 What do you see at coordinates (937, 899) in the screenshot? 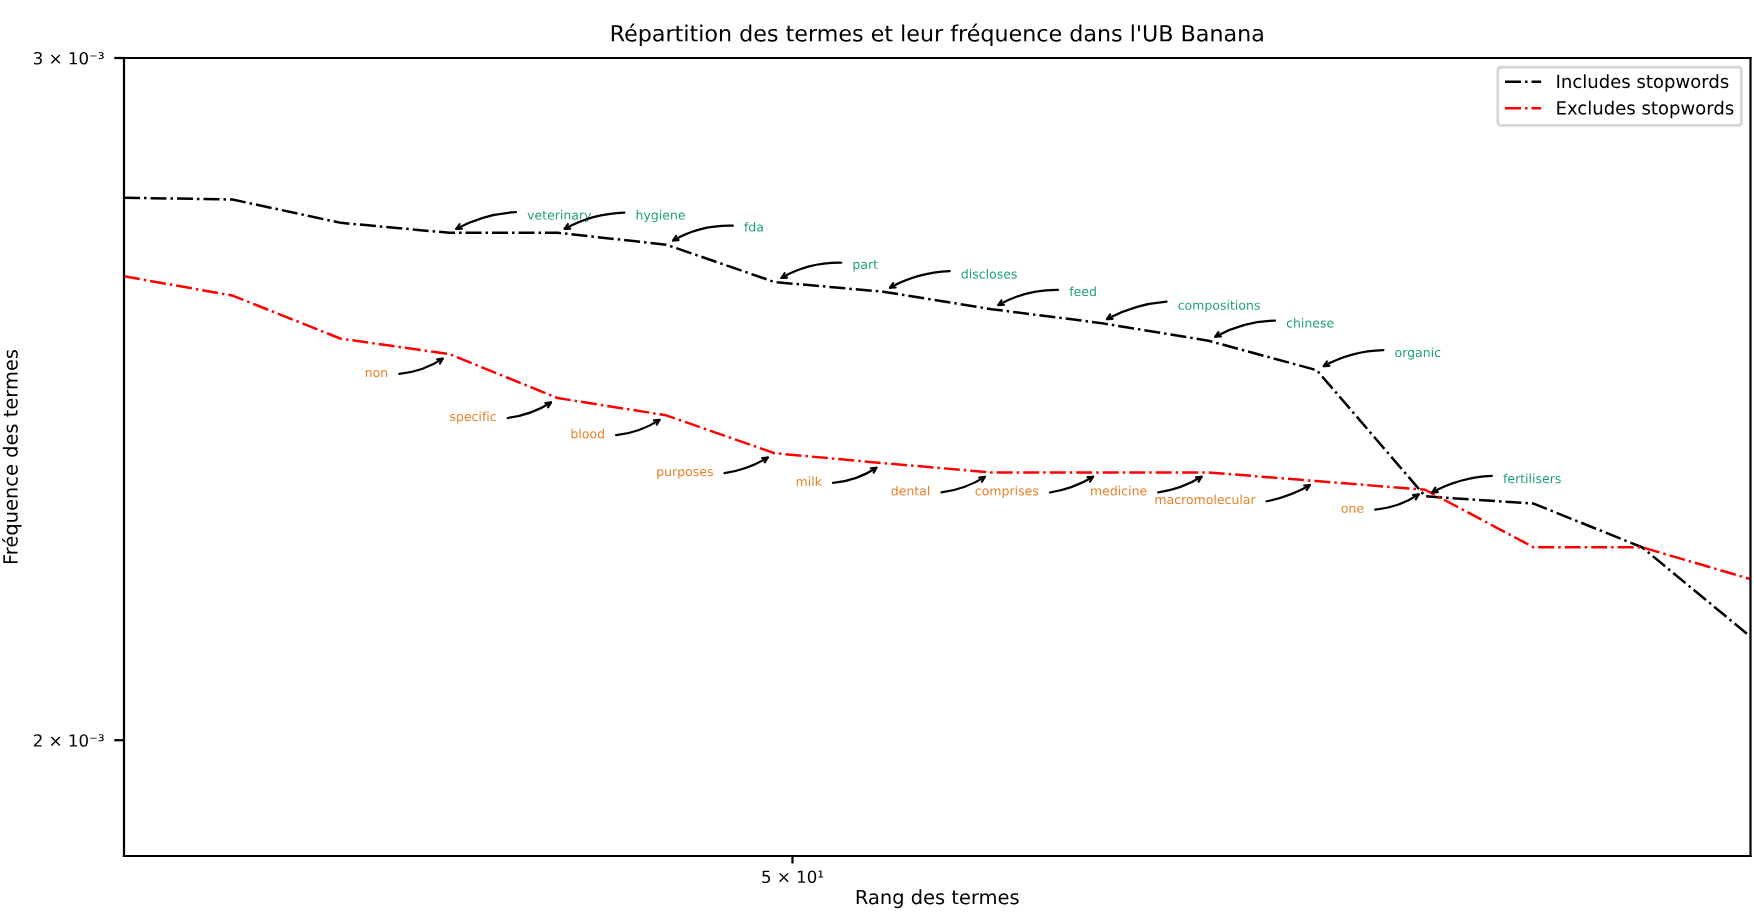
I see `x-axis-title: Rang des termes` at bounding box center [937, 899].